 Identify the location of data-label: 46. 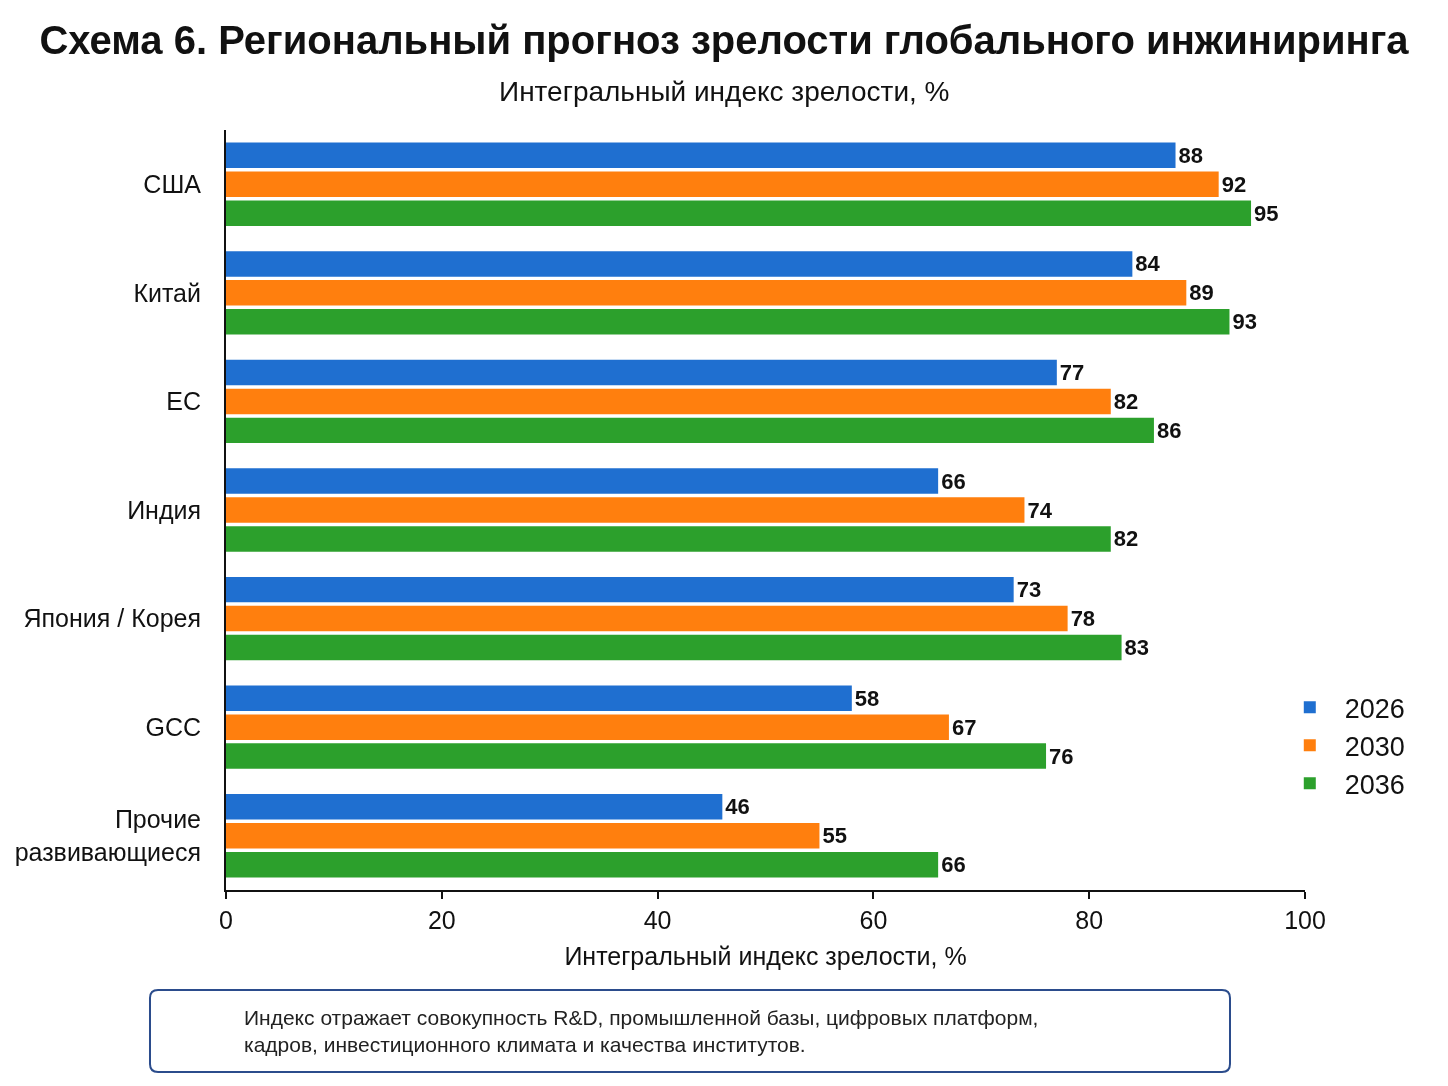
(737, 807).